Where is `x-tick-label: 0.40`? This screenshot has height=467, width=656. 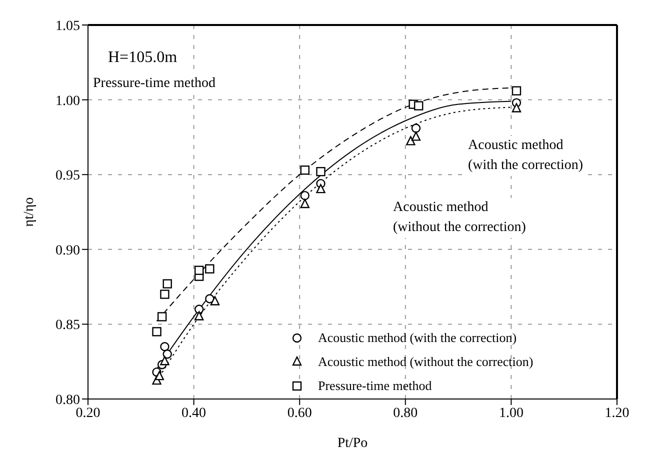 x-tick-label: 0.40 is located at coordinates (194, 413).